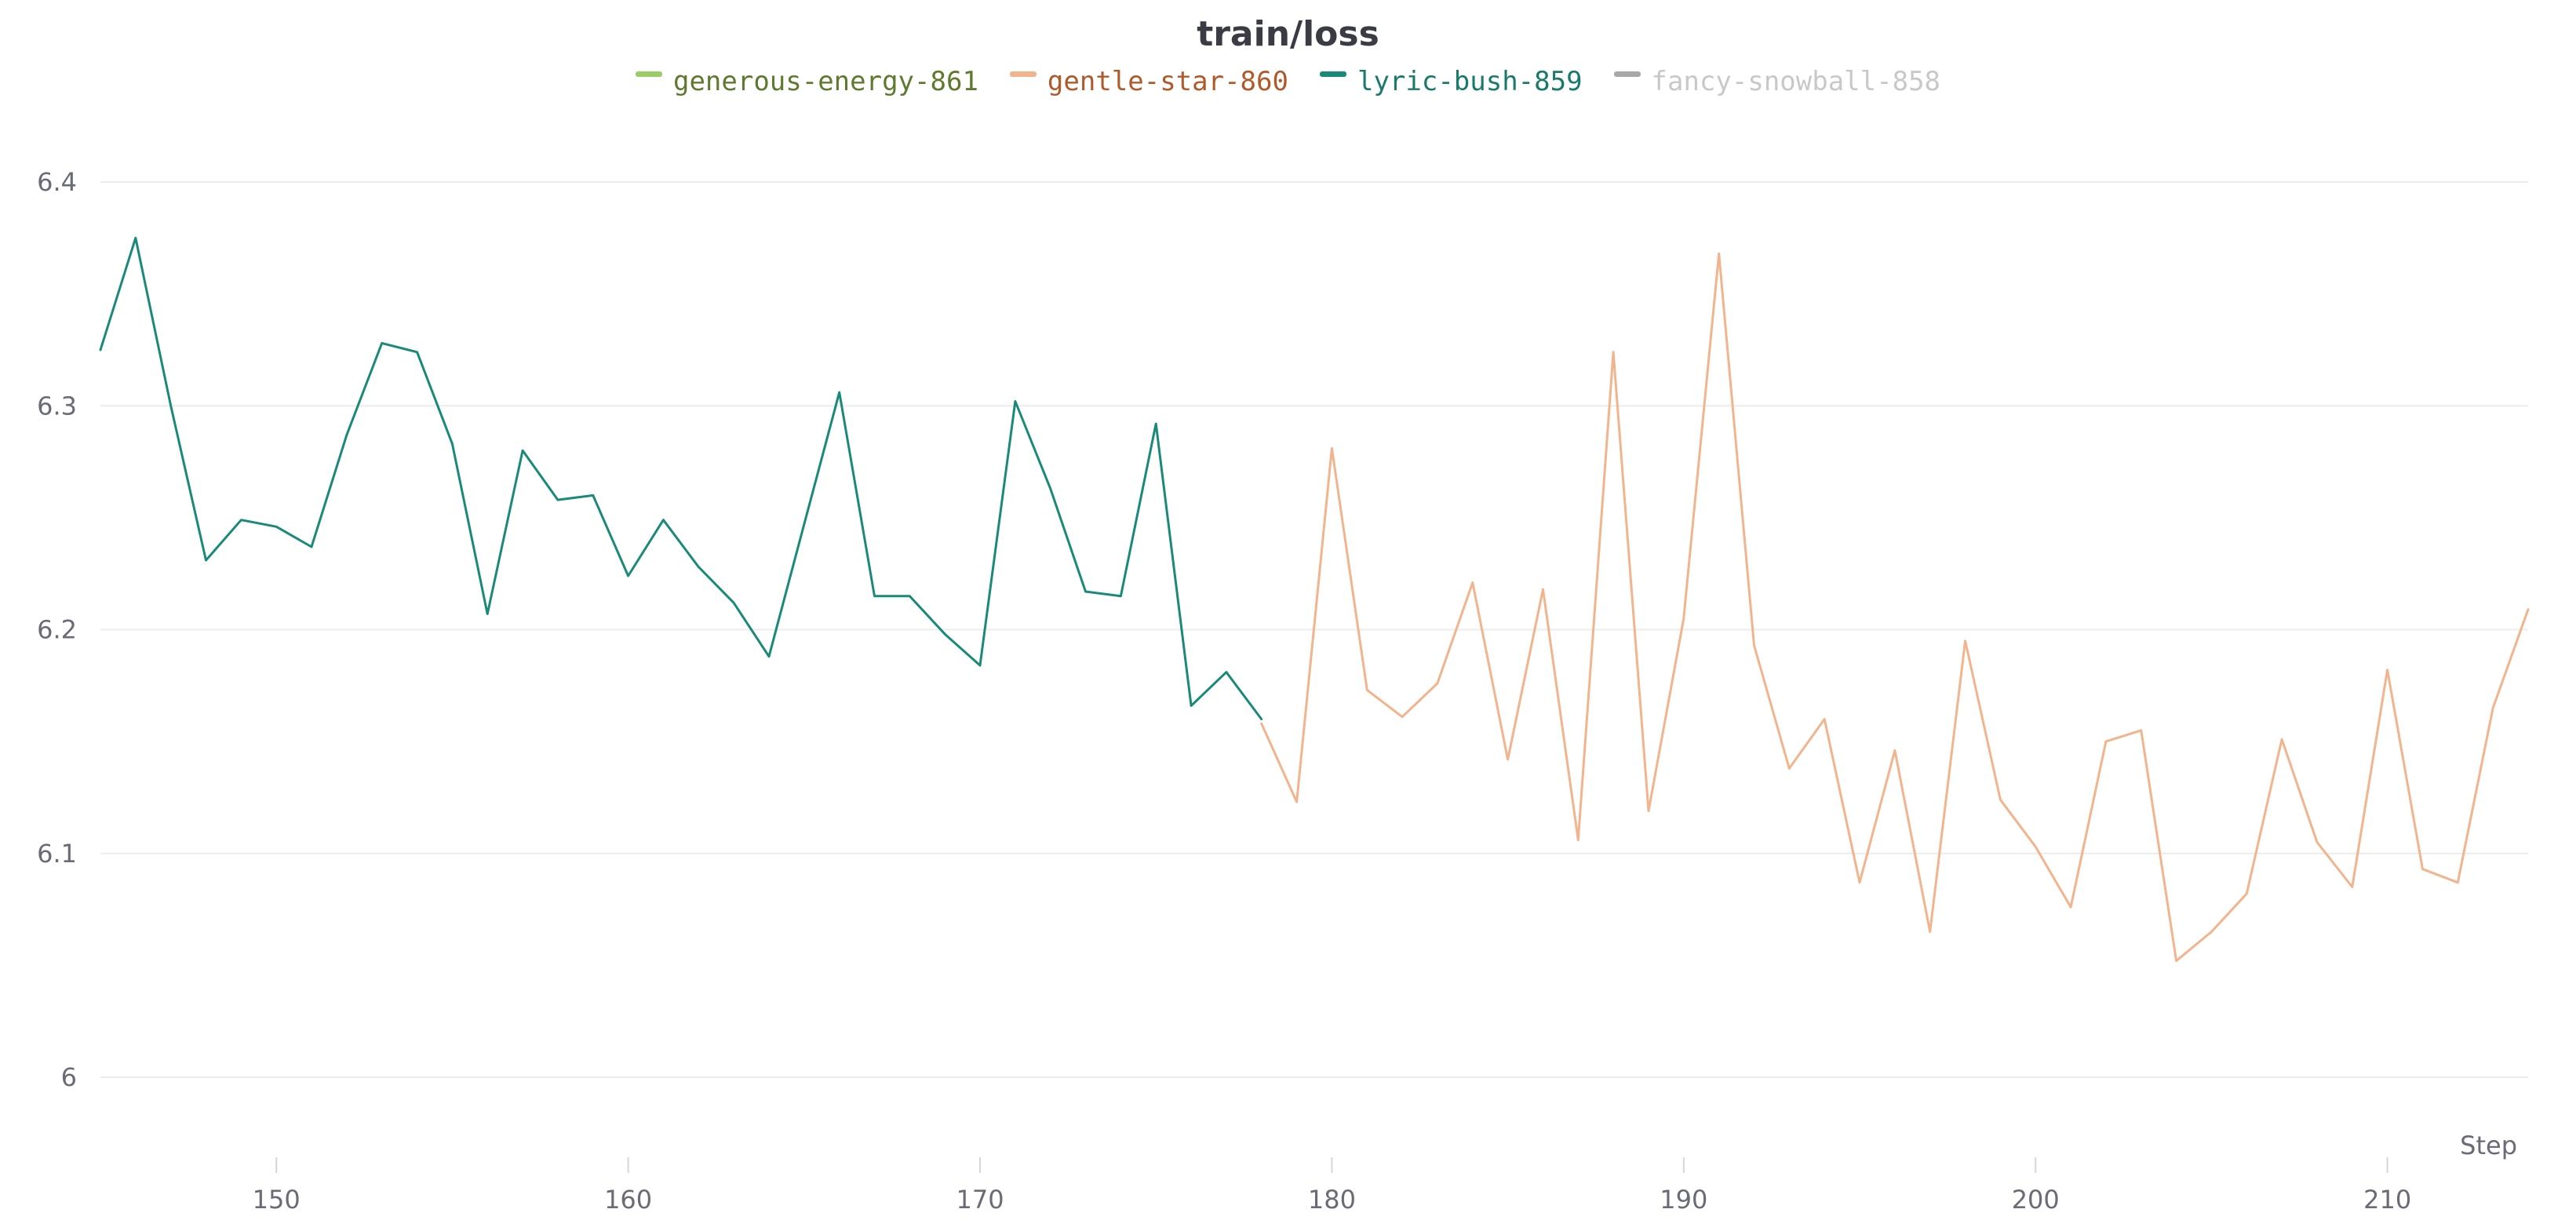 The height and width of the screenshot is (1231, 2576). I want to click on y-tick-label: 6.3, so click(57, 406).